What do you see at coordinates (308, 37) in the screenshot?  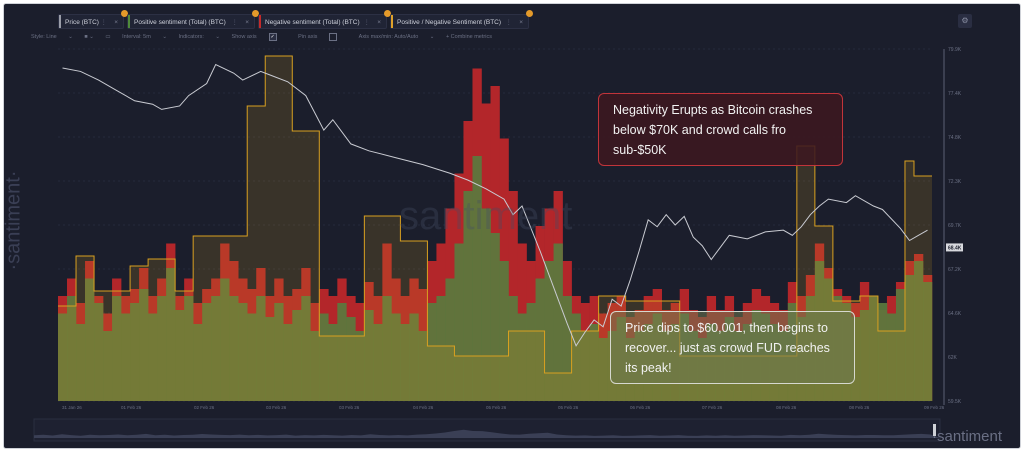 I see `pin-axis-label: Pin axis` at bounding box center [308, 37].